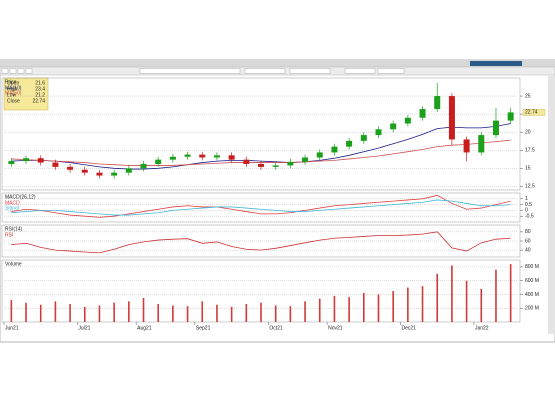 The width and height of the screenshot is (555, 400). Describe the element at coordinates (11, 82) in the screenshot. I see `pane-title: Price` at that location.